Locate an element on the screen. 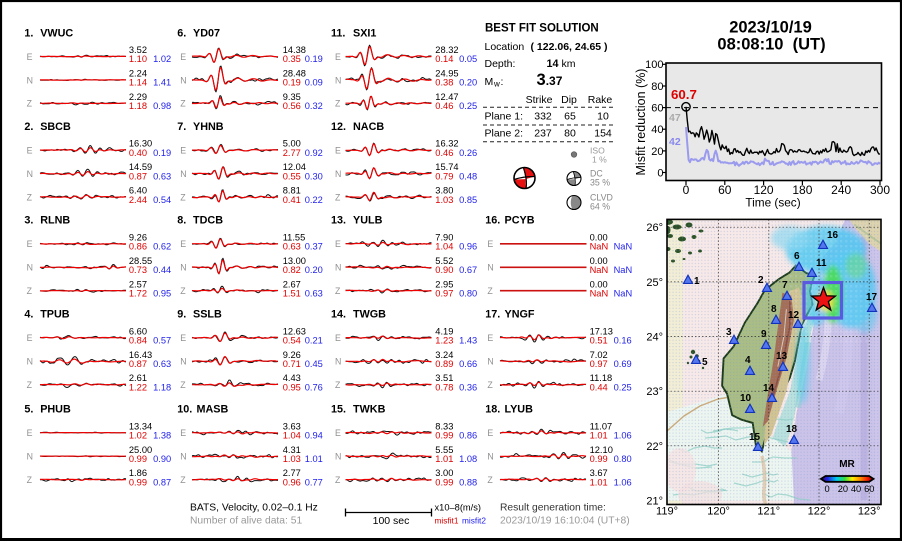 The width and height of the screenshot is (902, 541). svg-text: 154 is located at coordinates (603, 133).